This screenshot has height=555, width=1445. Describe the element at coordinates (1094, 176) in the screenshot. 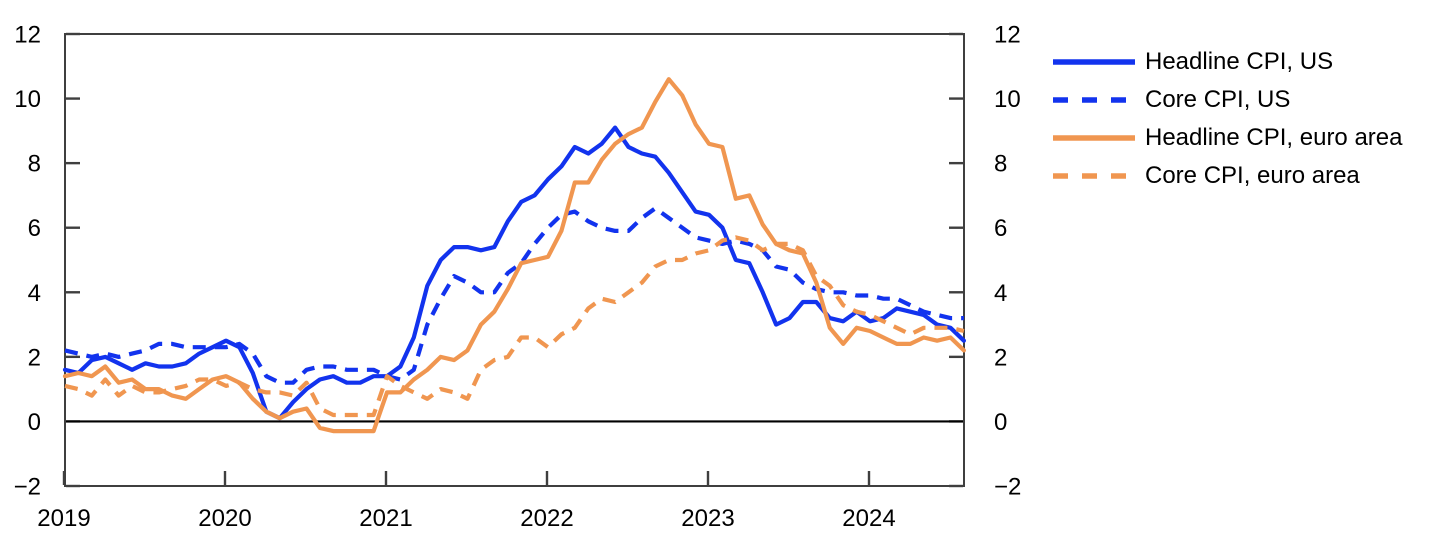

I see `dashed-line-euro-icon` at that location.